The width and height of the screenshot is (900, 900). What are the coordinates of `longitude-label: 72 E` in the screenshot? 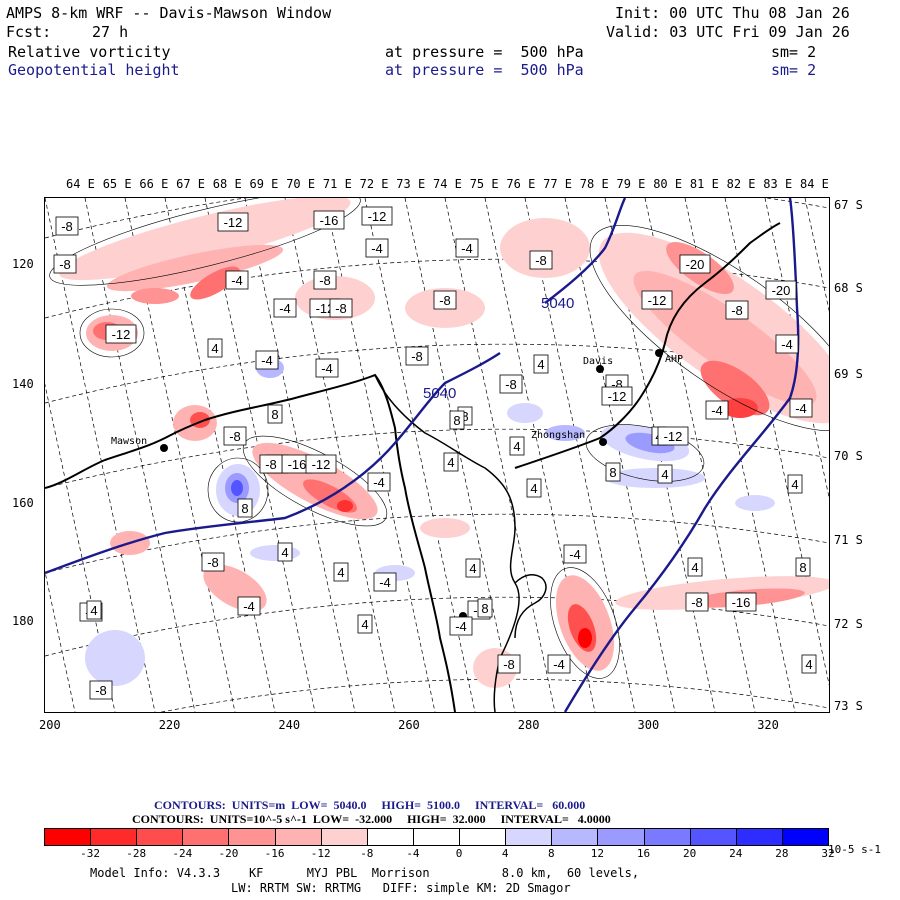 It's located at (374, 184).